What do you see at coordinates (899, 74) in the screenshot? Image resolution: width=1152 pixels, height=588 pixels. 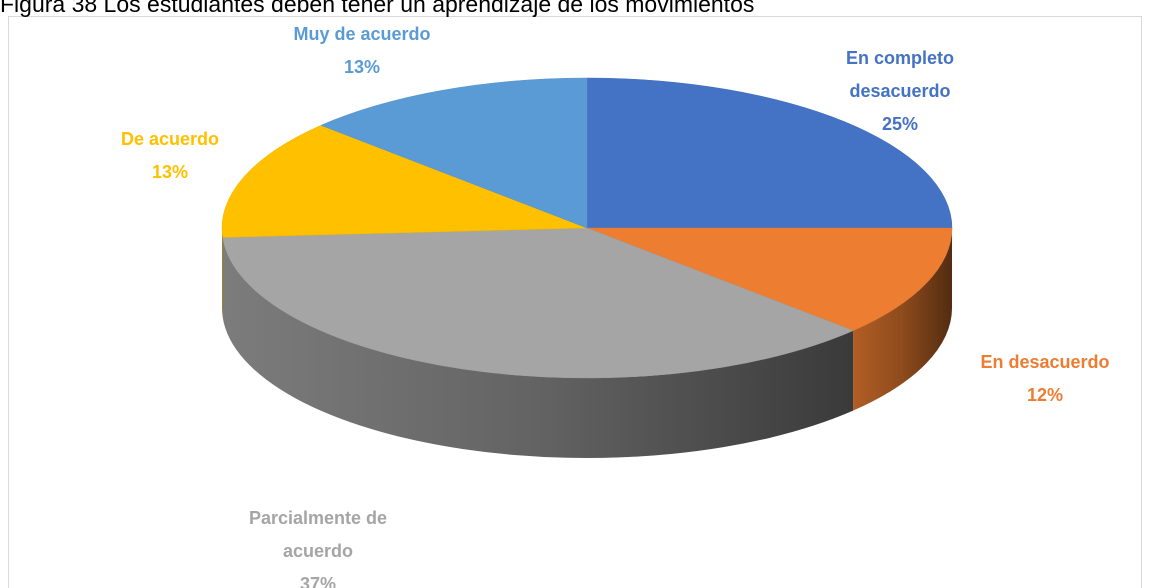 I see `category-label: En completo desacuerdo` at bounding box center [899, 74].